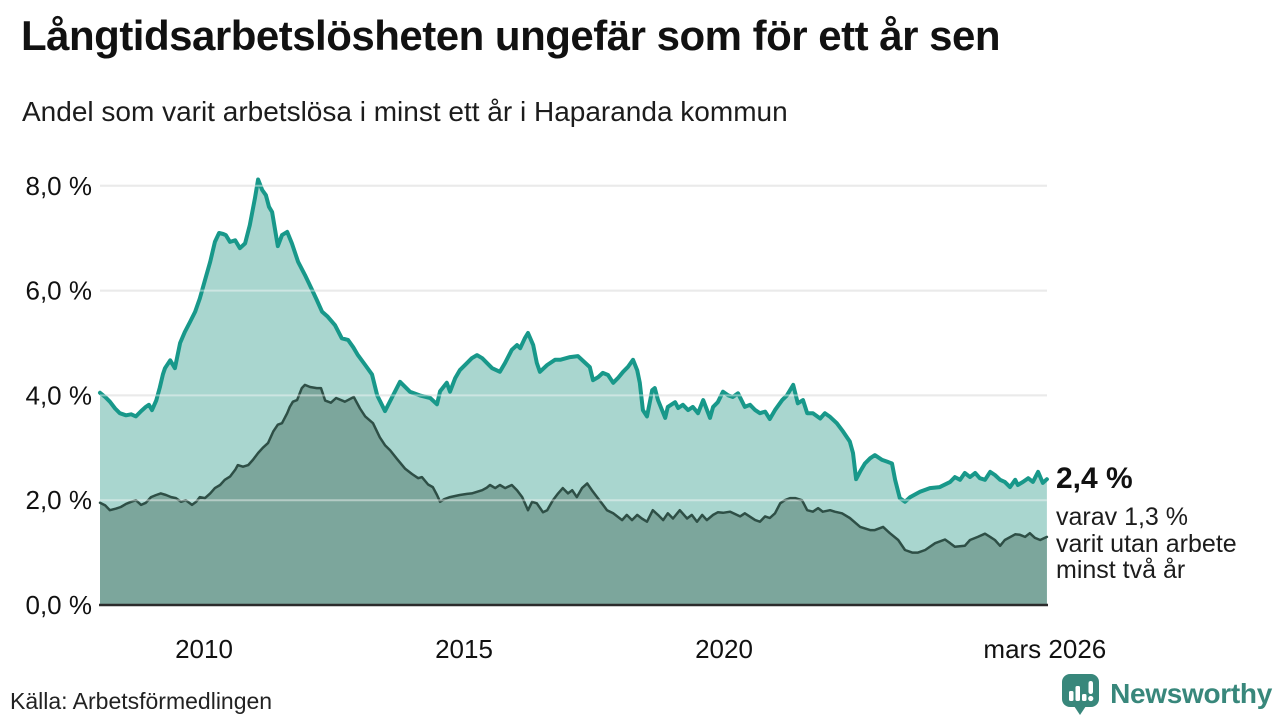 The width and height of the screenshot is (1280, 720). What do you see at coordinates (204, 649) in the screenshot?
I see `x-tick-label: 2010` at bounding box center [204, 649].